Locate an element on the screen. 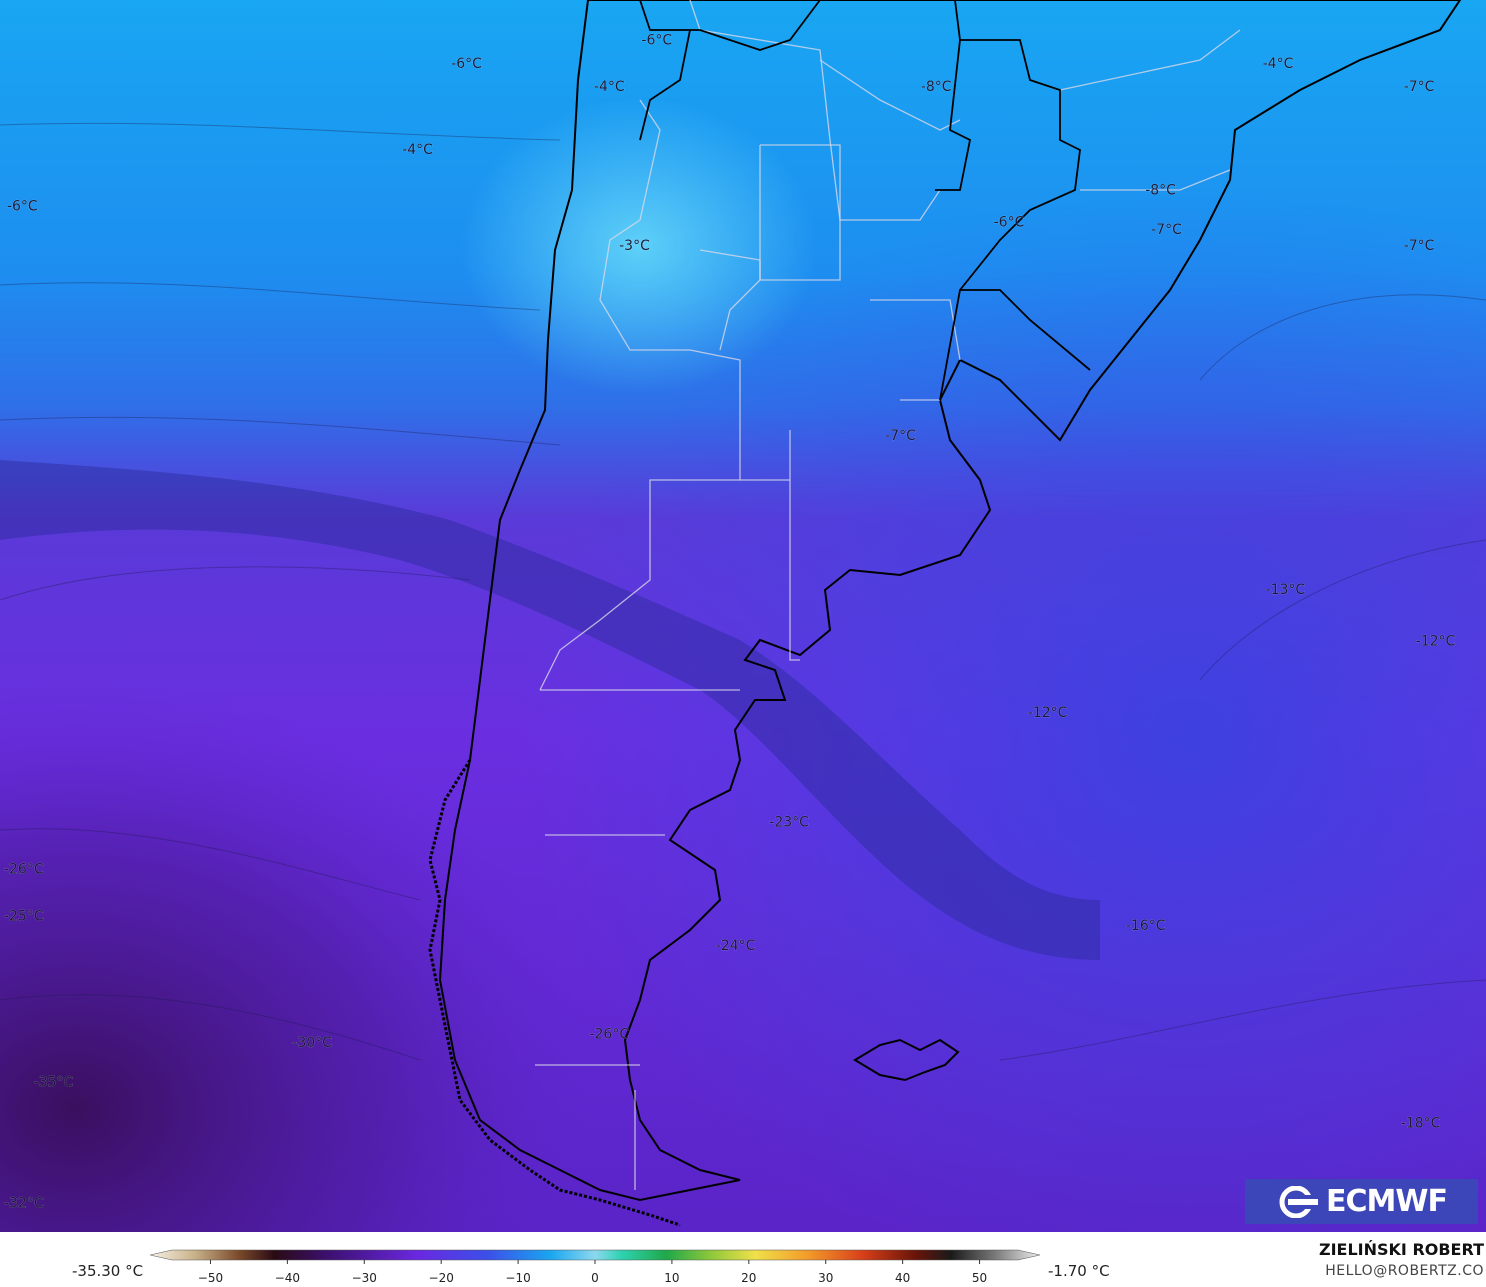 The width and height of the screenshot is (1486, 1287). colorbar-tick-label: 0 is located at coordinates (595, 1277).